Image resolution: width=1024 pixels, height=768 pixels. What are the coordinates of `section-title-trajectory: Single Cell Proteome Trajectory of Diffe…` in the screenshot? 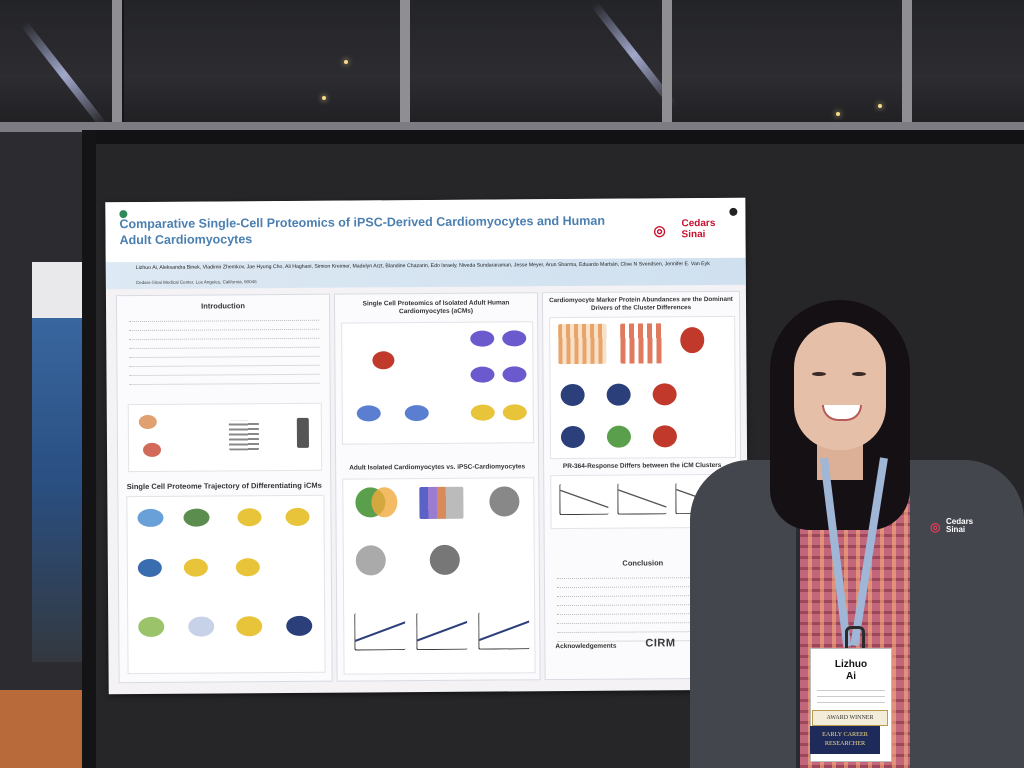 It's located at (224, 486).